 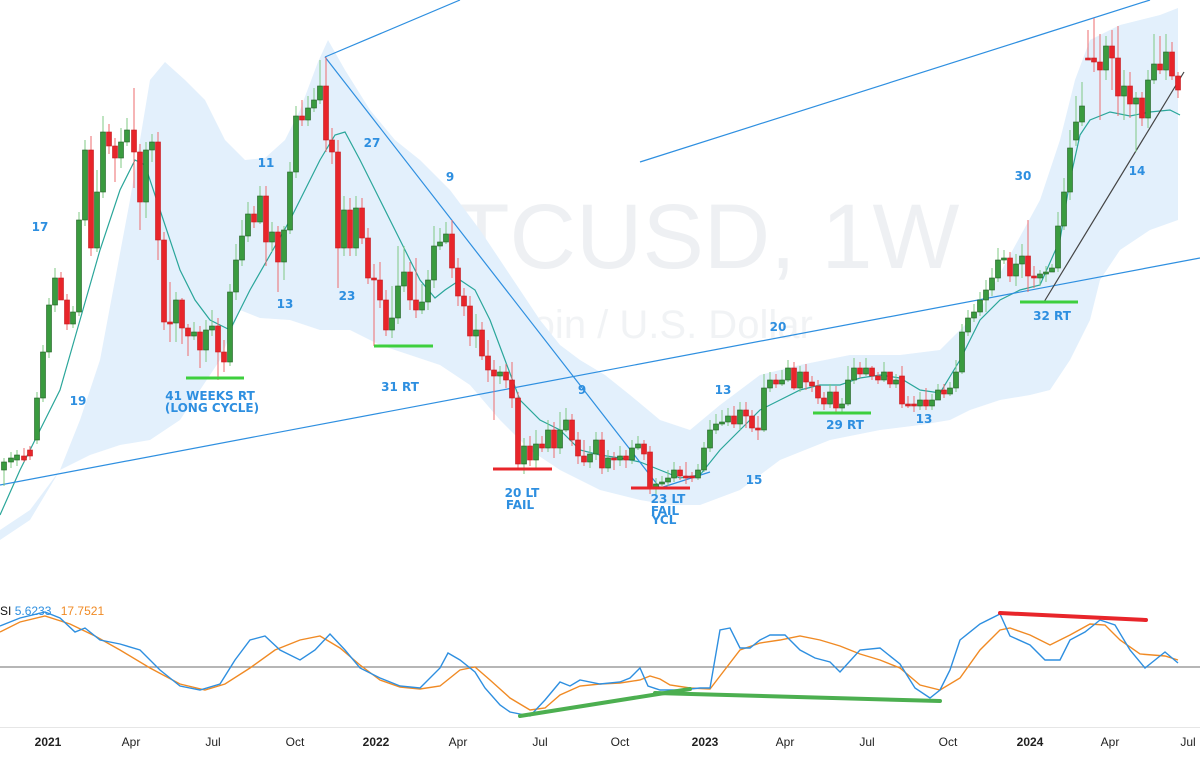 What do you see at coordinates (40, 227) in the screenshot?
I see `cycle-annotation: 17` at bounding box center [40, 227].